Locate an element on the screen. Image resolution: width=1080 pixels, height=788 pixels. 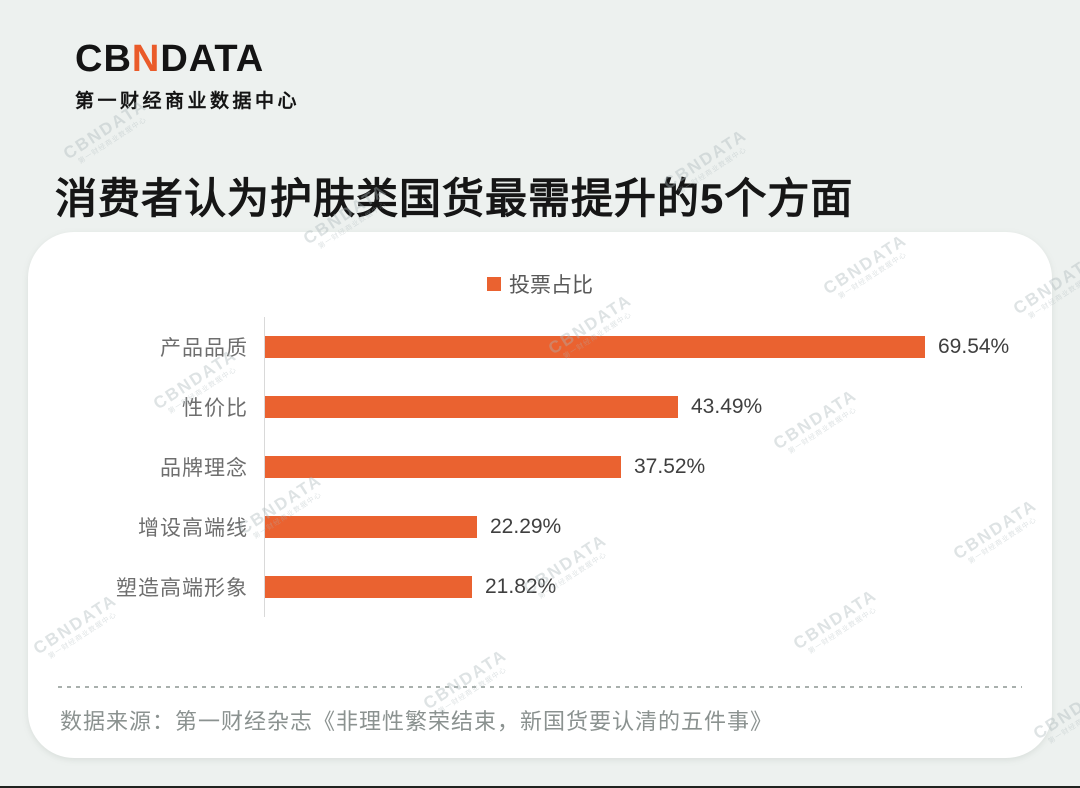
bar-area: 37.52% is located at coordinates (658, 467).